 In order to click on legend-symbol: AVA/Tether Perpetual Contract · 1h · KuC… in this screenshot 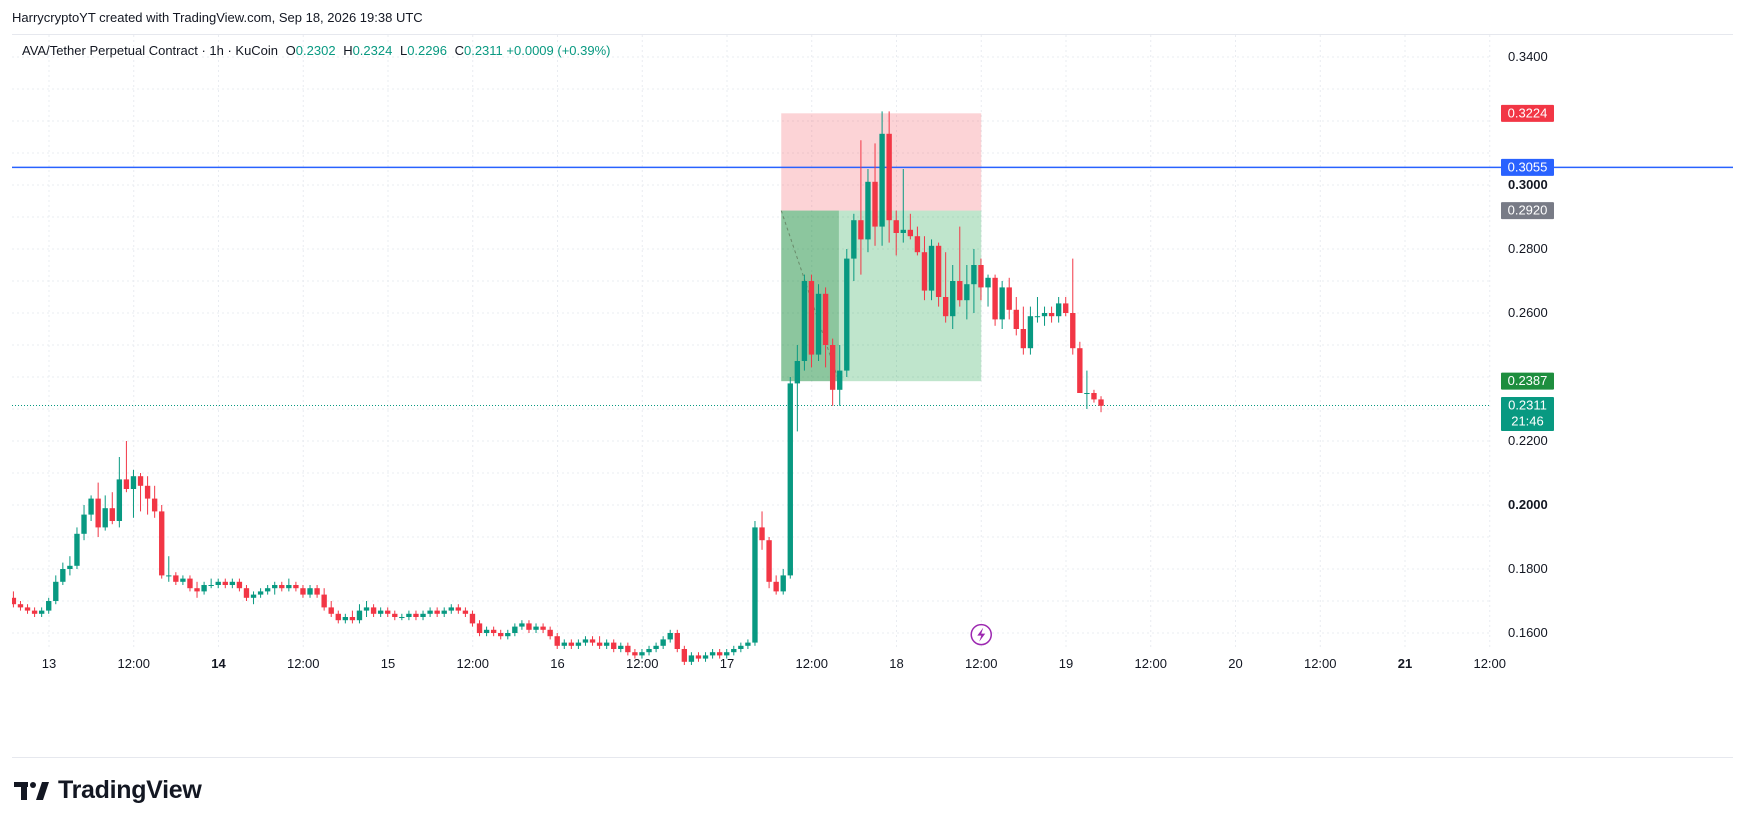, I will do `click(150, 50)`.